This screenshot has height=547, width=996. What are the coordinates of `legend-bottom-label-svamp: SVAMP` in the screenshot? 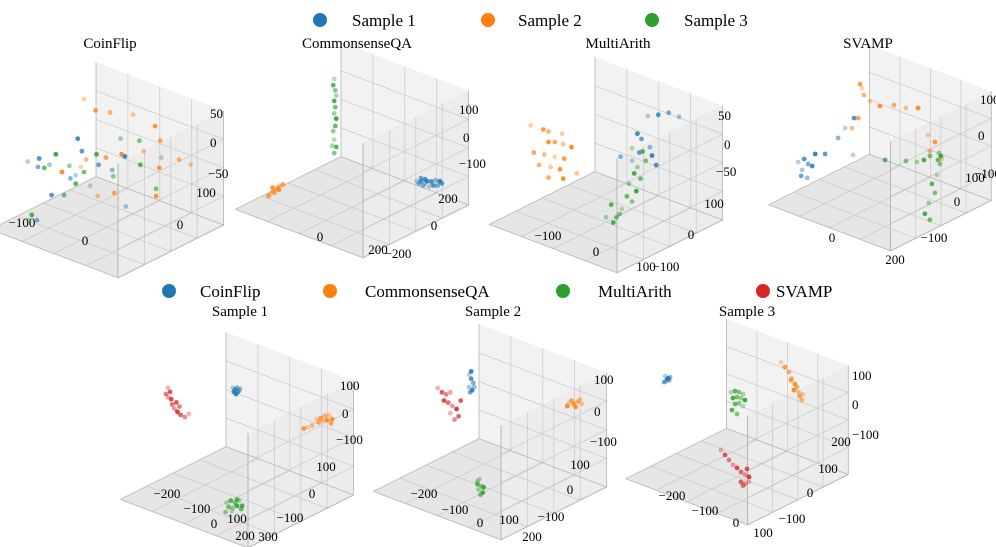 It's located at (804, 291).